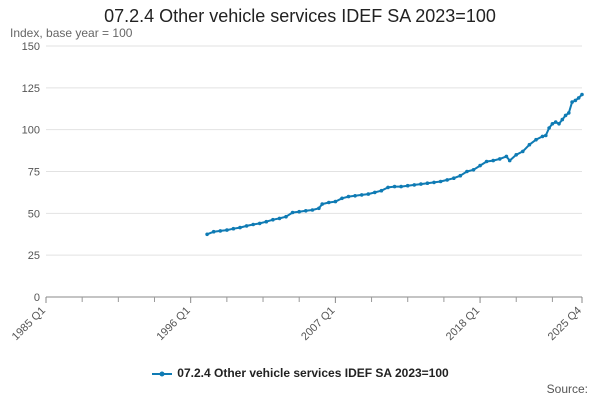 The height and width of the screenshot is (400, 600). What do you see at coordinates (34, 173) in the screenshot?
I see `y-tick-label: 75` at bounding box center [34, 173].